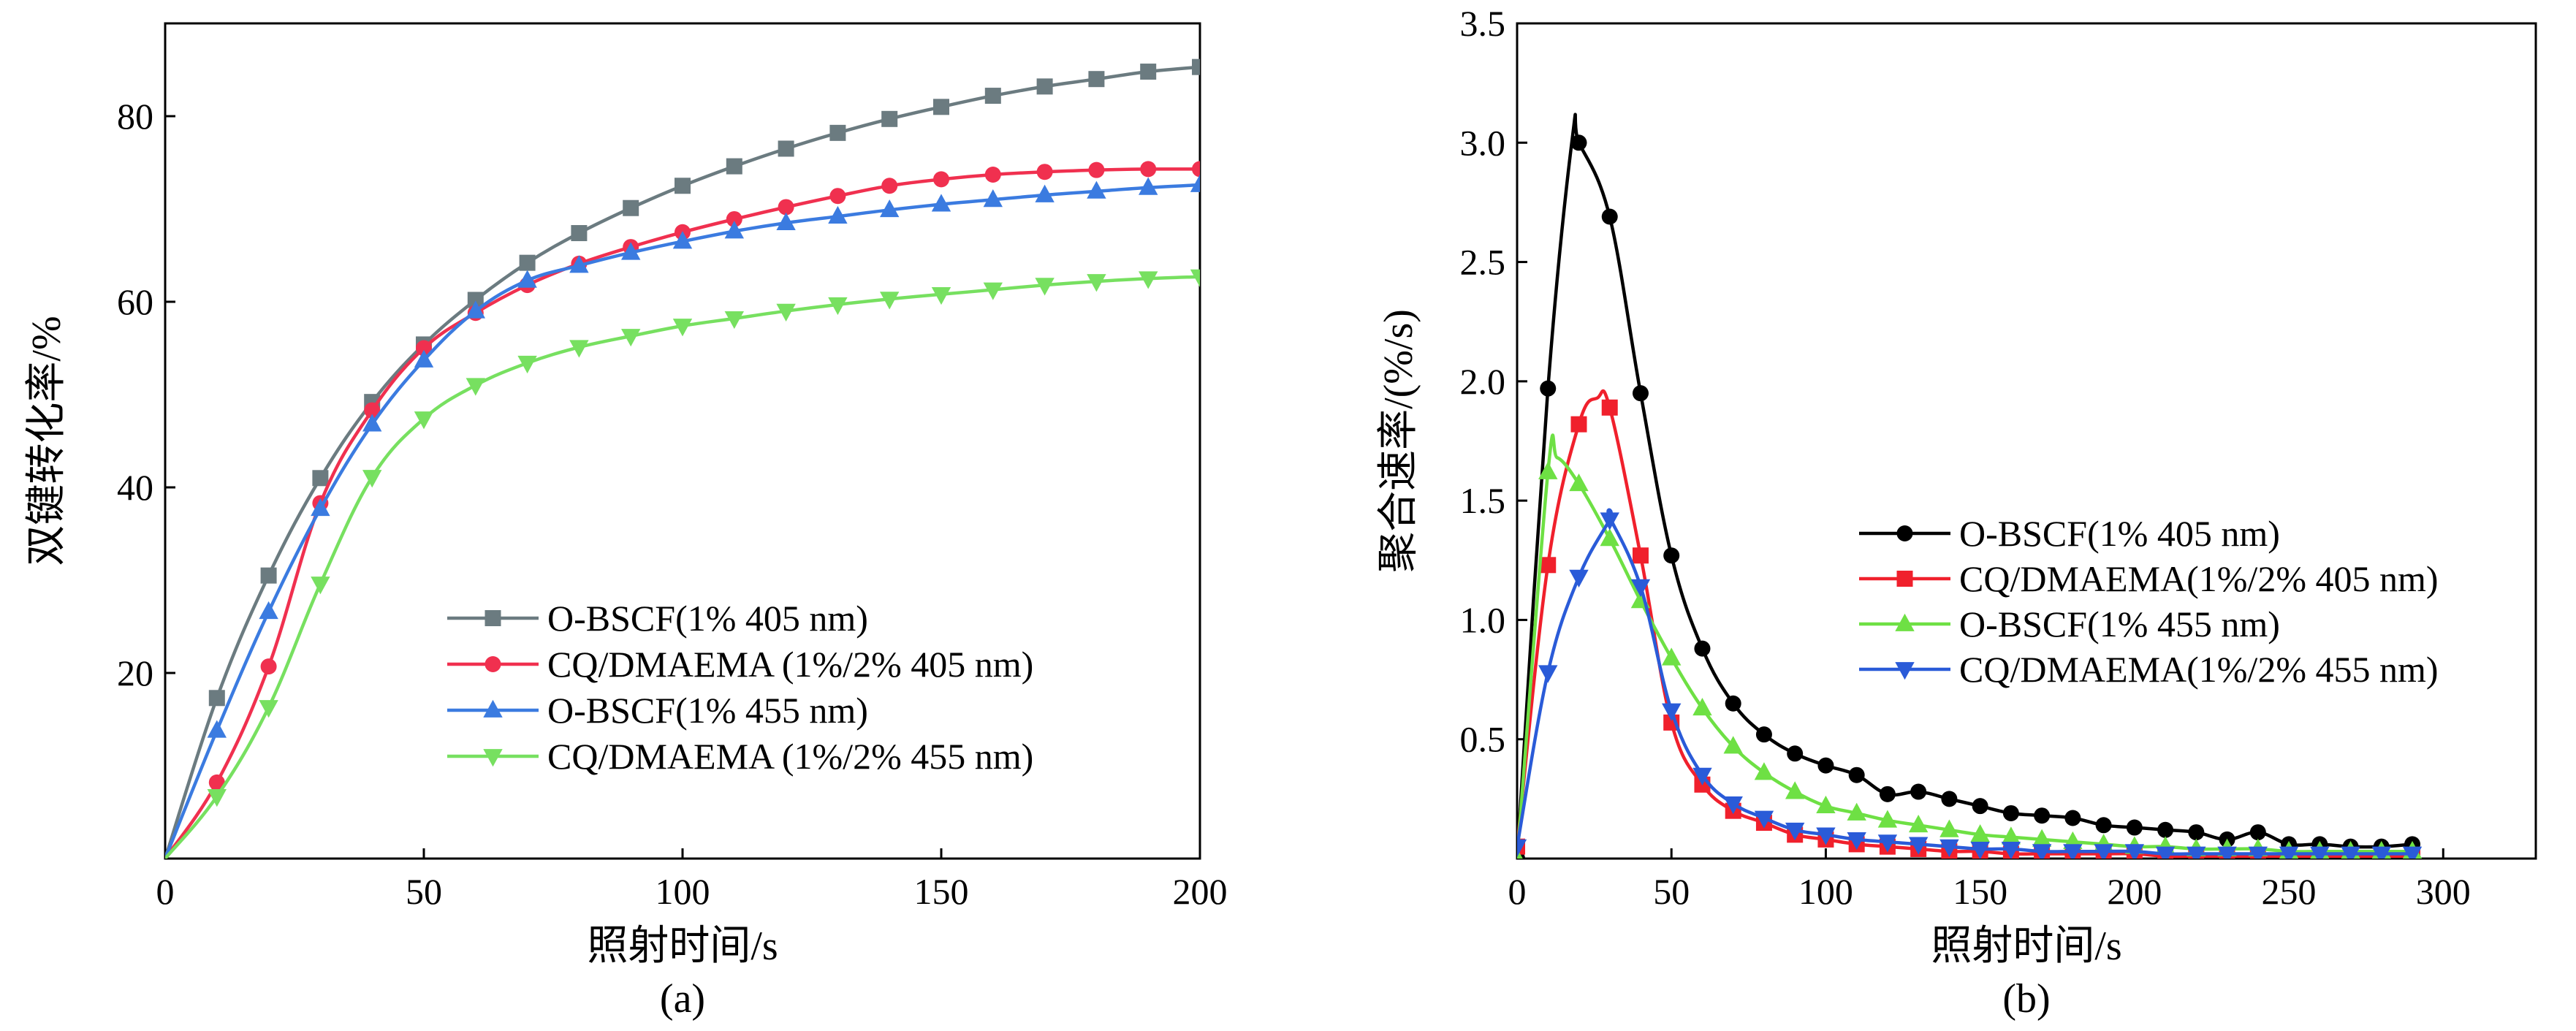 The width and height of the screenshot is (2576, 1031). Describe the element at coordinates (682, 946) in the screenshot. I see `x-axis-title: 照射时间/s` at that location.